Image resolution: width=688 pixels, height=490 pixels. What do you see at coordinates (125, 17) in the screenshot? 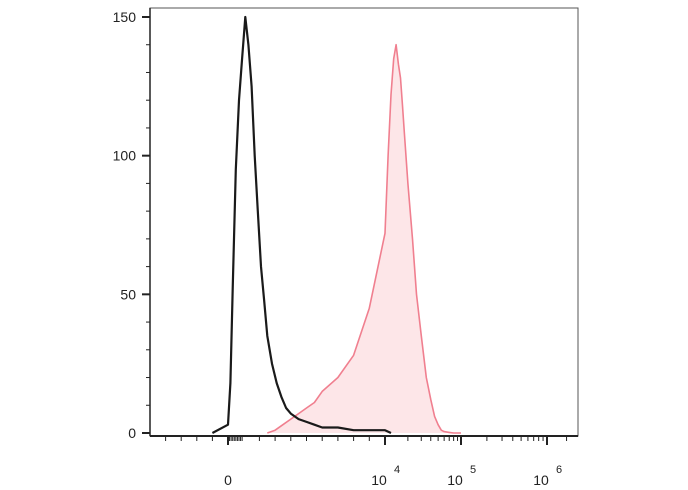
I see `y-tick-label: 150` at bounding box center [125, 17].